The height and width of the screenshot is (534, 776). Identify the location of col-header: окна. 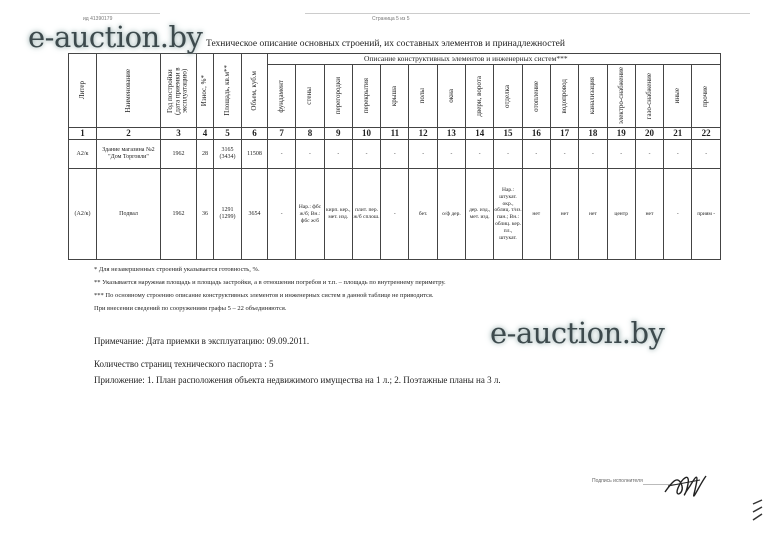
(451, 96).